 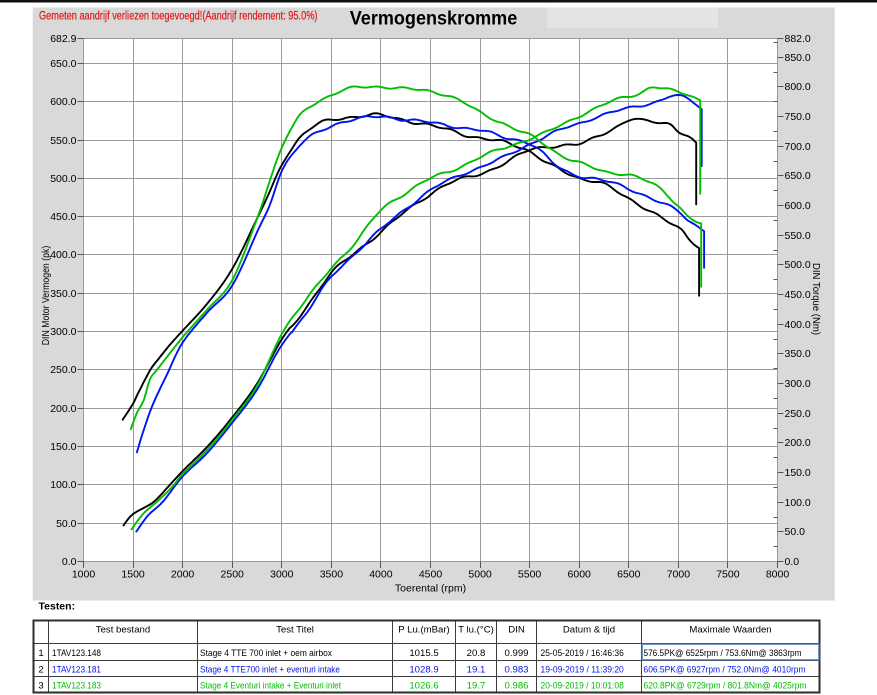 What do you see at coordinates (424, 630) in the screenshot?
I see `svg-text: P Lu.(mBar)` at bounding box center [424, 630].